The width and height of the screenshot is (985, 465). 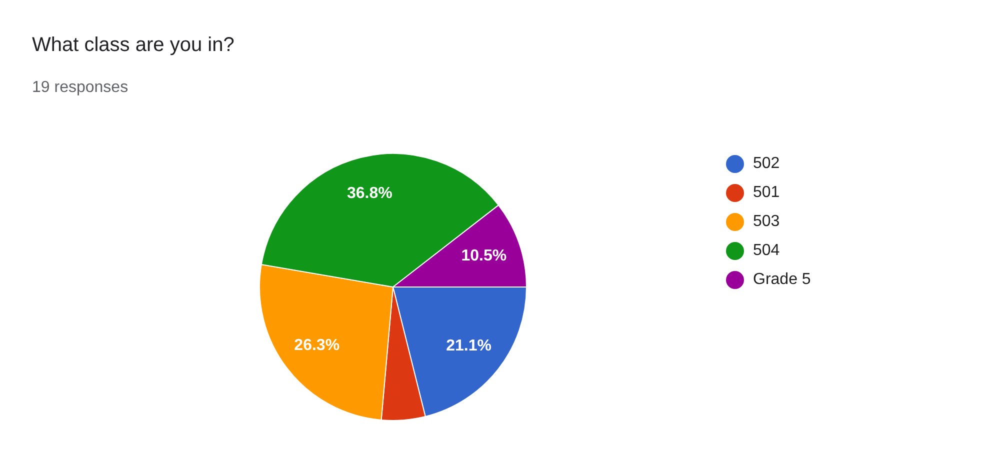 What do you see at coordinates (766, 163) in the screenshot?
I see `legend-label: 502` at bounding box center [766, 163].